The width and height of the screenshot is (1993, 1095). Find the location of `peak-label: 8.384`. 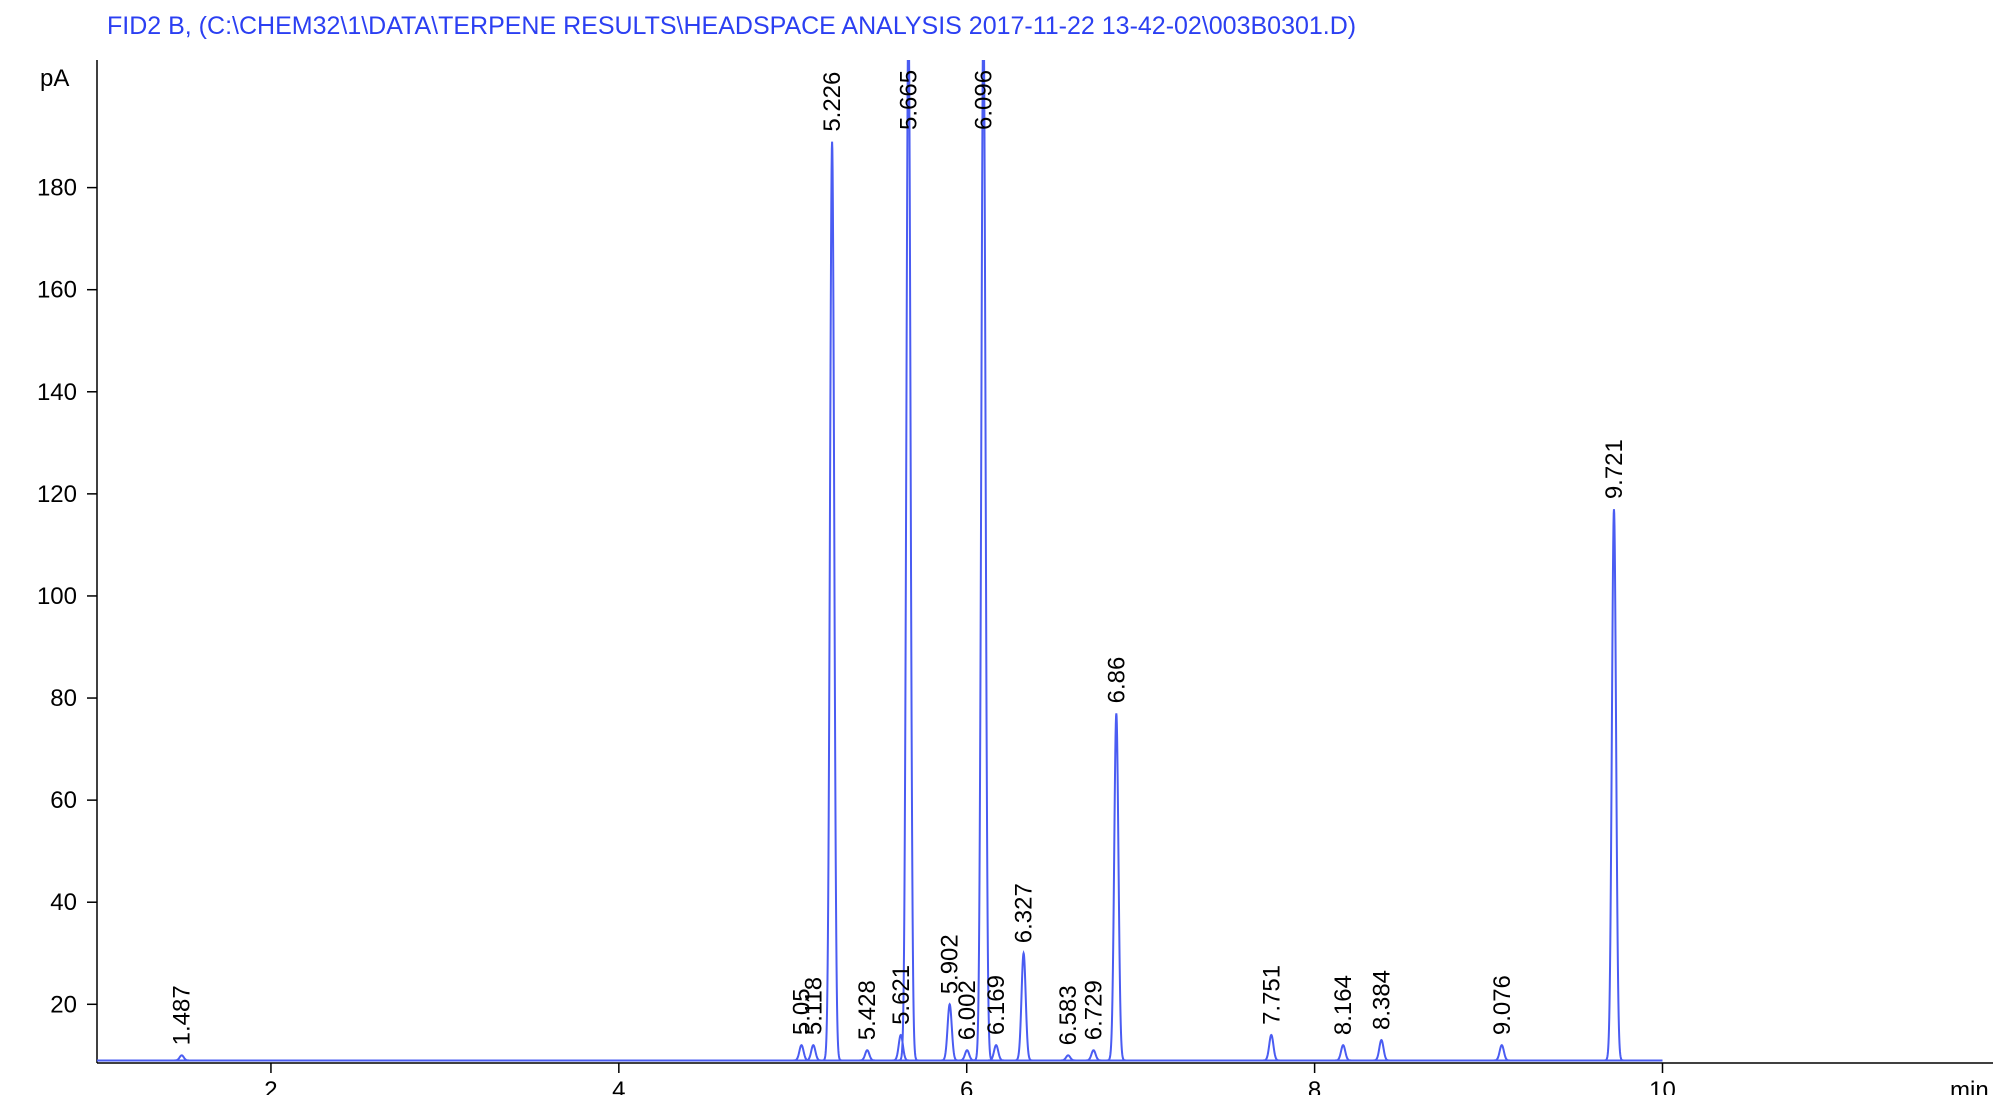

peak-label: 8.384 is located at coordinates (1381, 1000).